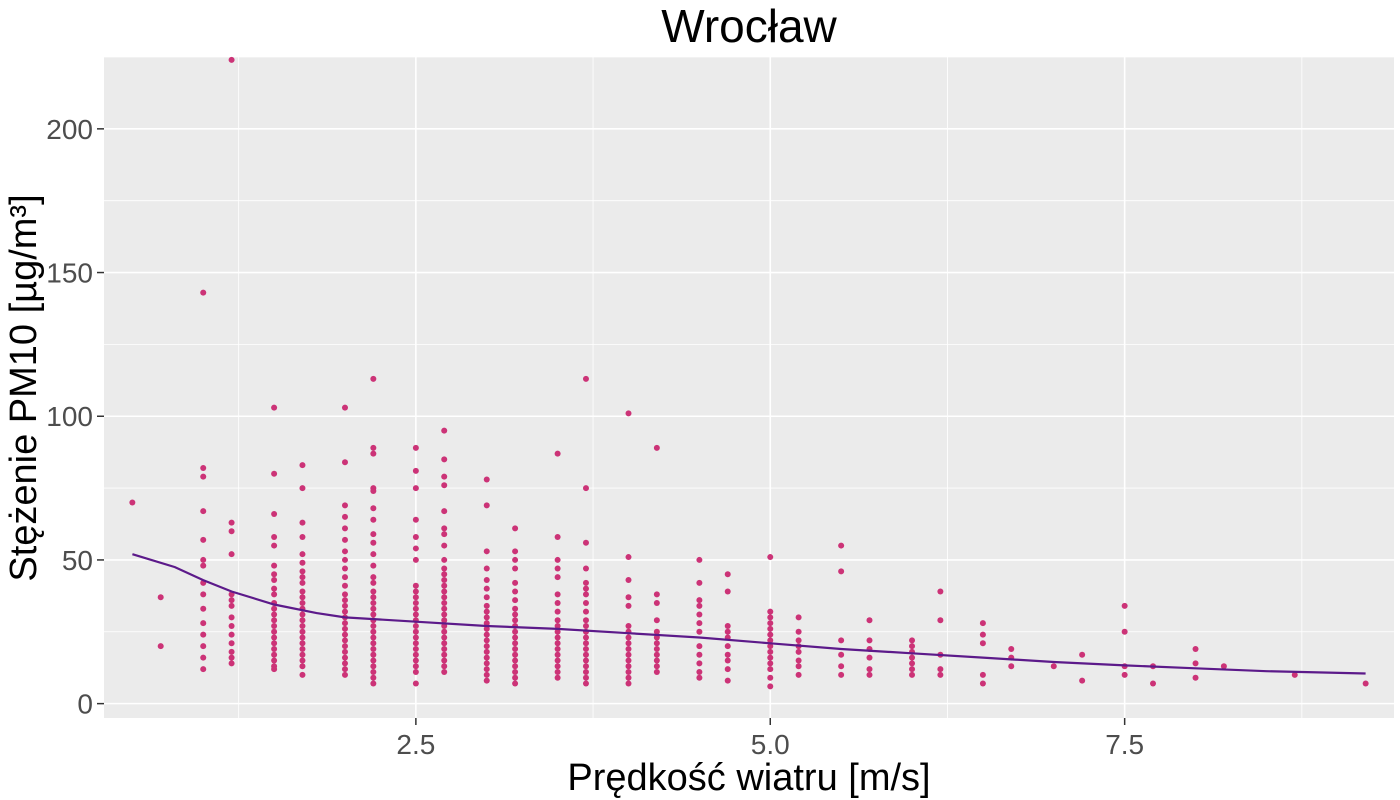 This screenshot has width=1400, height=800. What do you see at coordinates (748, 778) in the screenshot?
I see `x-axis-title: Prędkość wiatru [m/s]` at bounding box center [748, 778].